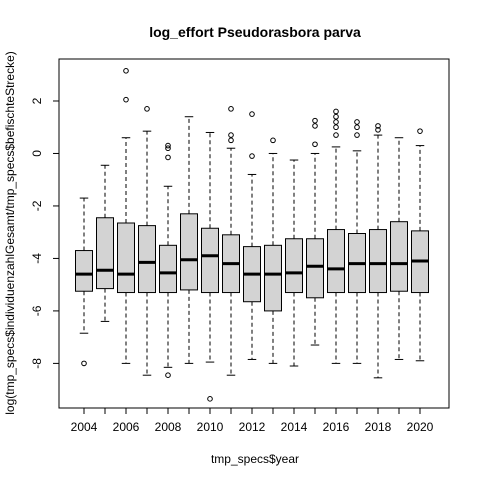 This screenshot has height=480, width=480. Describe the element at coordinates (126, 216) in the screenshot. I see `box-2006` at that location.